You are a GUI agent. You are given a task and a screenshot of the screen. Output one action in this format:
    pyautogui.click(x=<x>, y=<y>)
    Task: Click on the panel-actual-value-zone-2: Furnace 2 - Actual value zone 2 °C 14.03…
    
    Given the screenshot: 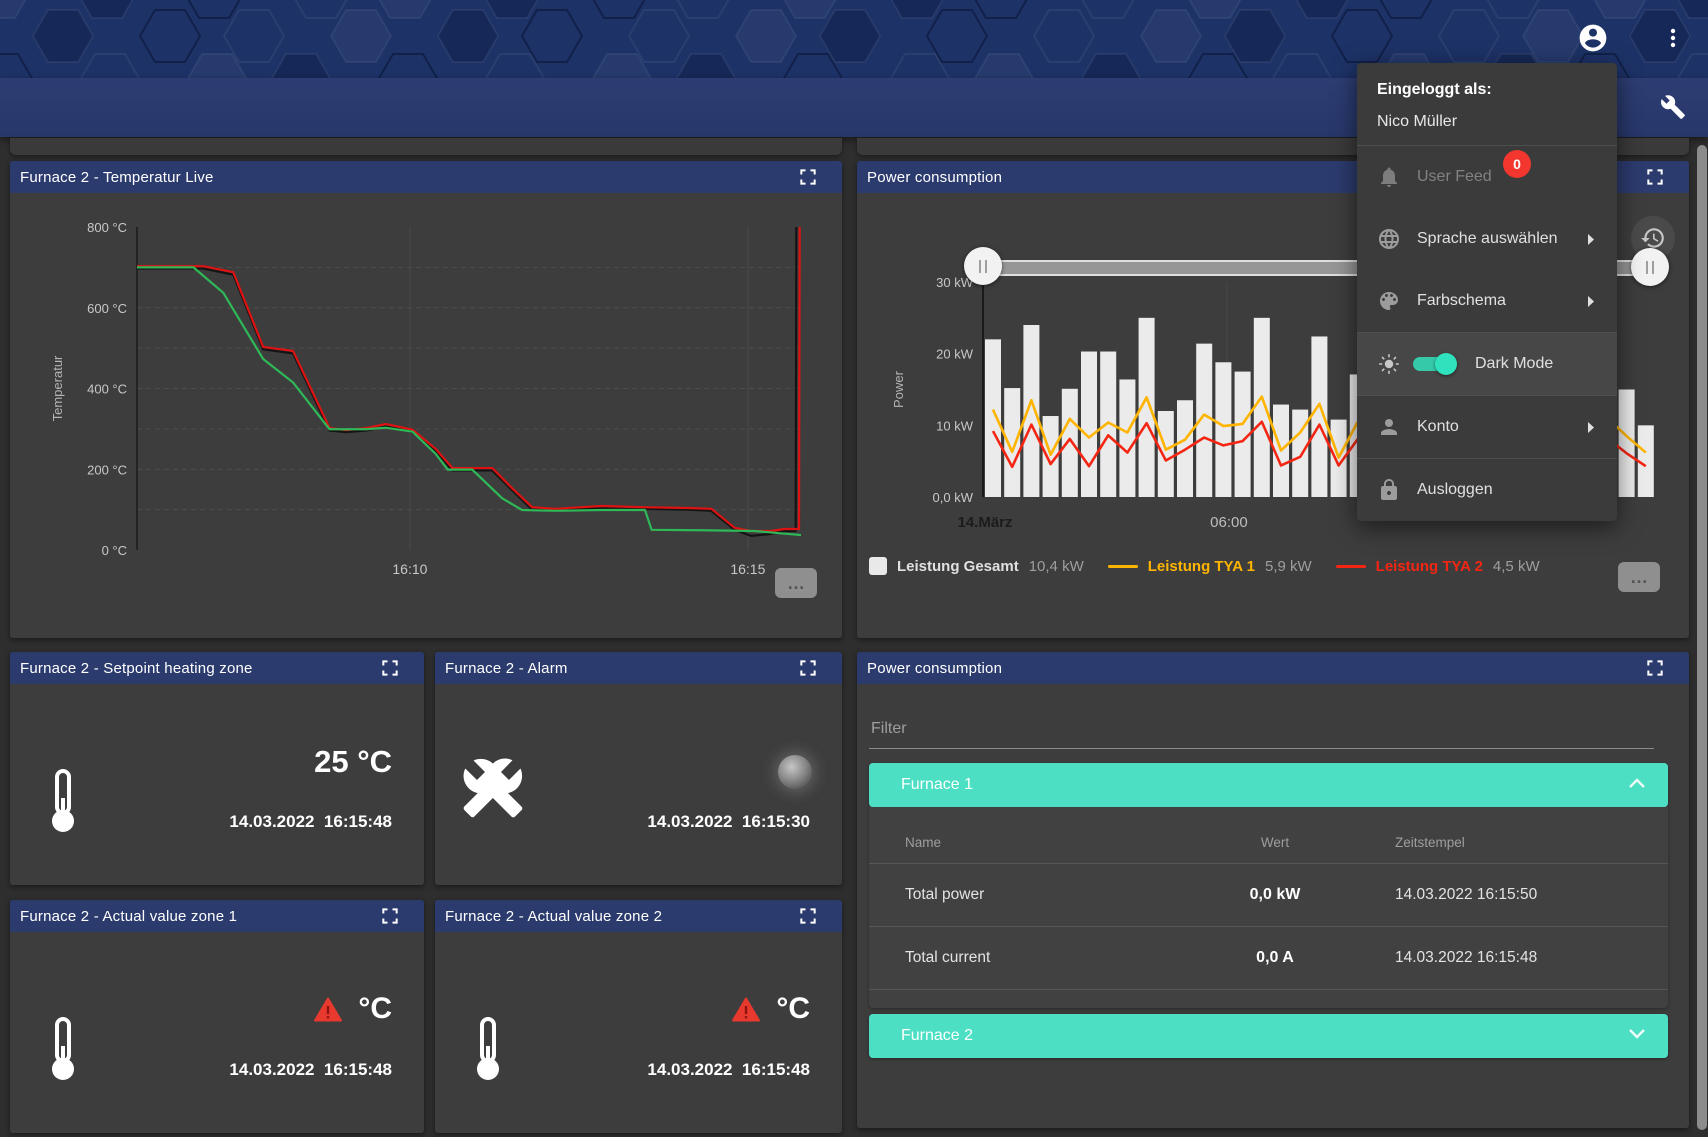 What is the action you would take?
    pyautogui.click(x=638, y=1016)
    